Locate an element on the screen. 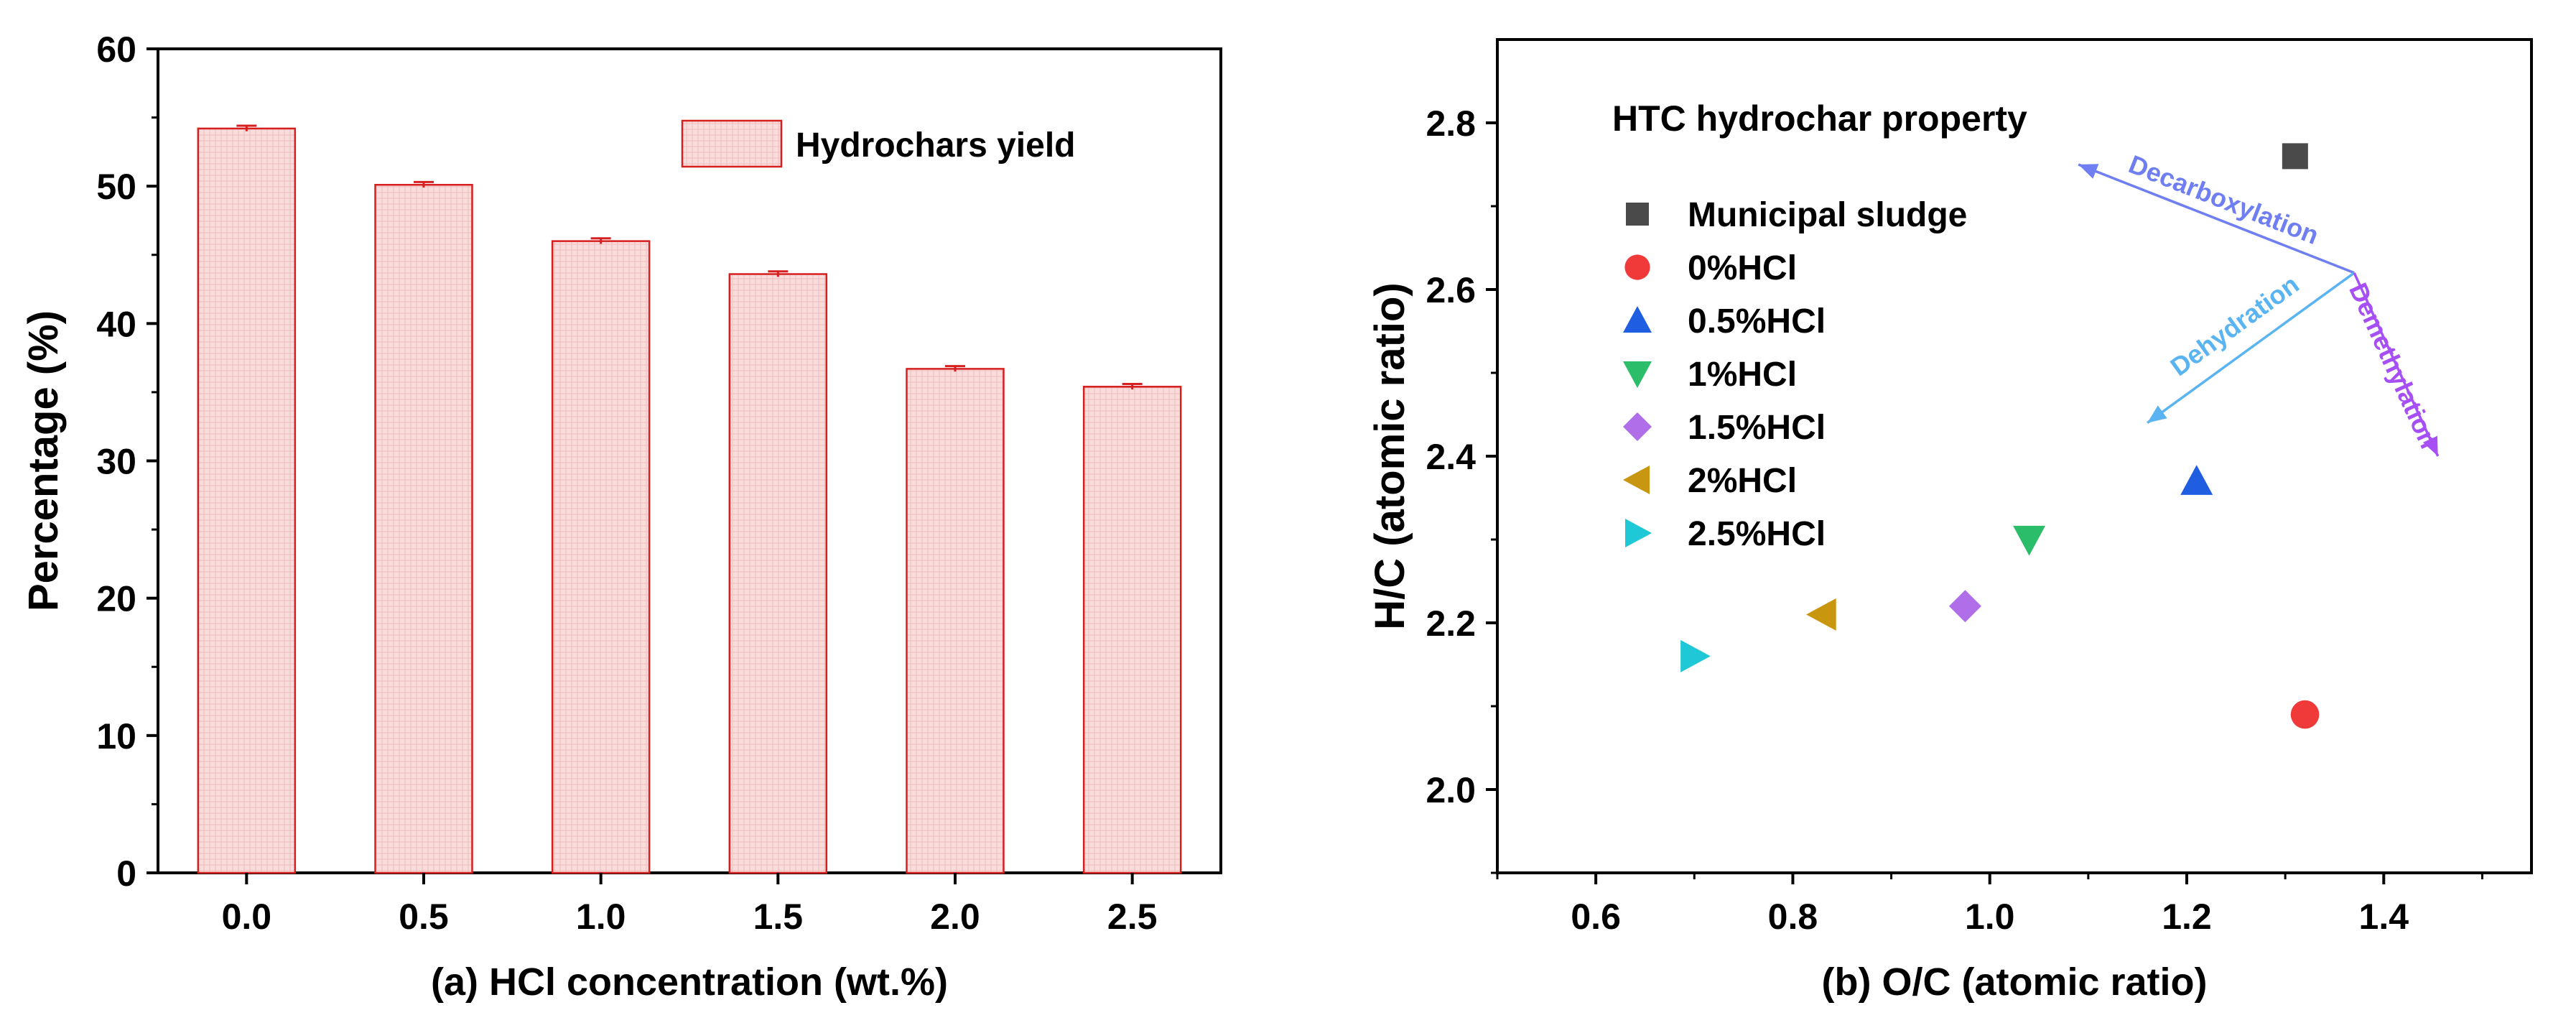  legend-label: 1.5%HCl is located at coordinates (1757, 428).